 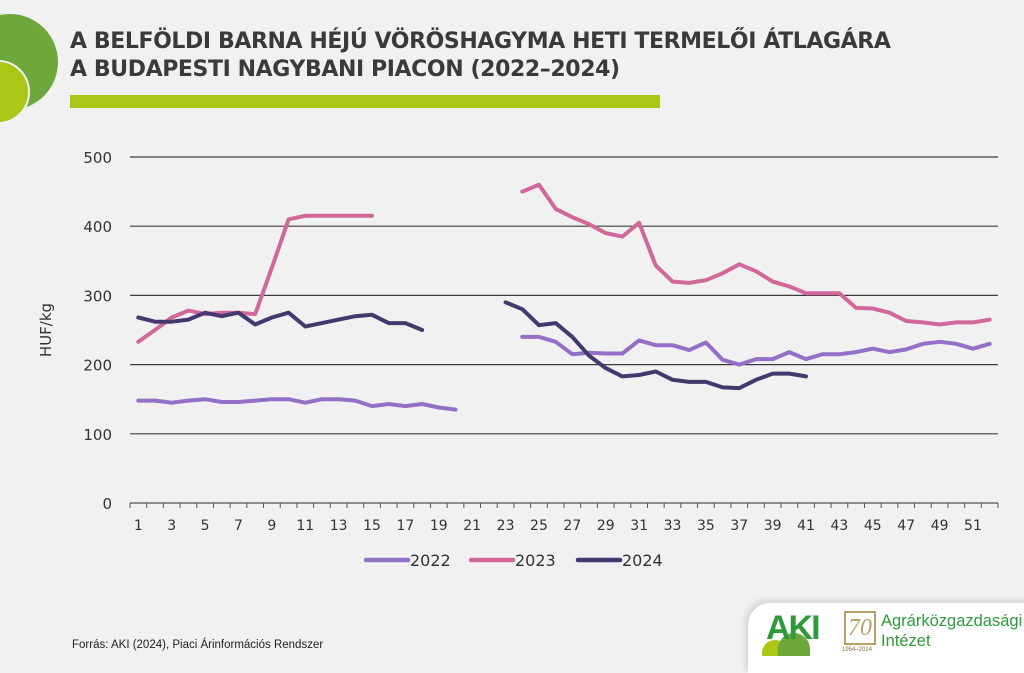 What do you see at coordinates (430, 560) in the screenshot?
I see `legend-label-2022: 2022` at bounding box center [430, 560].